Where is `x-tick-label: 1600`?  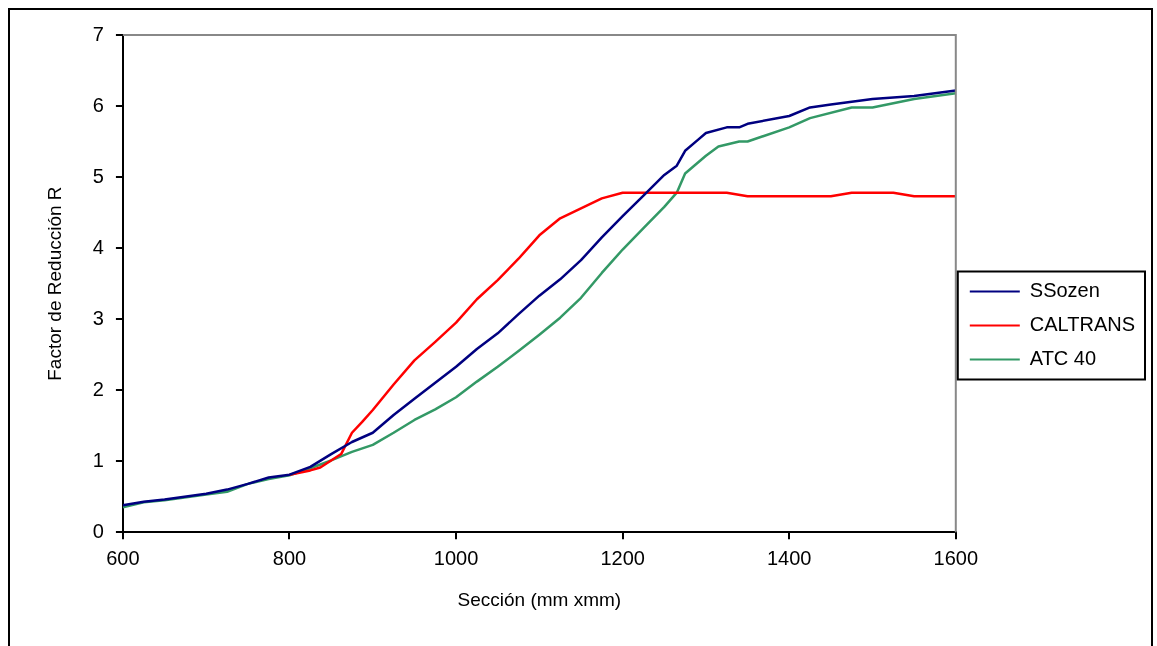
x-tick-label: 1600 is located at coordinates (956, 557).